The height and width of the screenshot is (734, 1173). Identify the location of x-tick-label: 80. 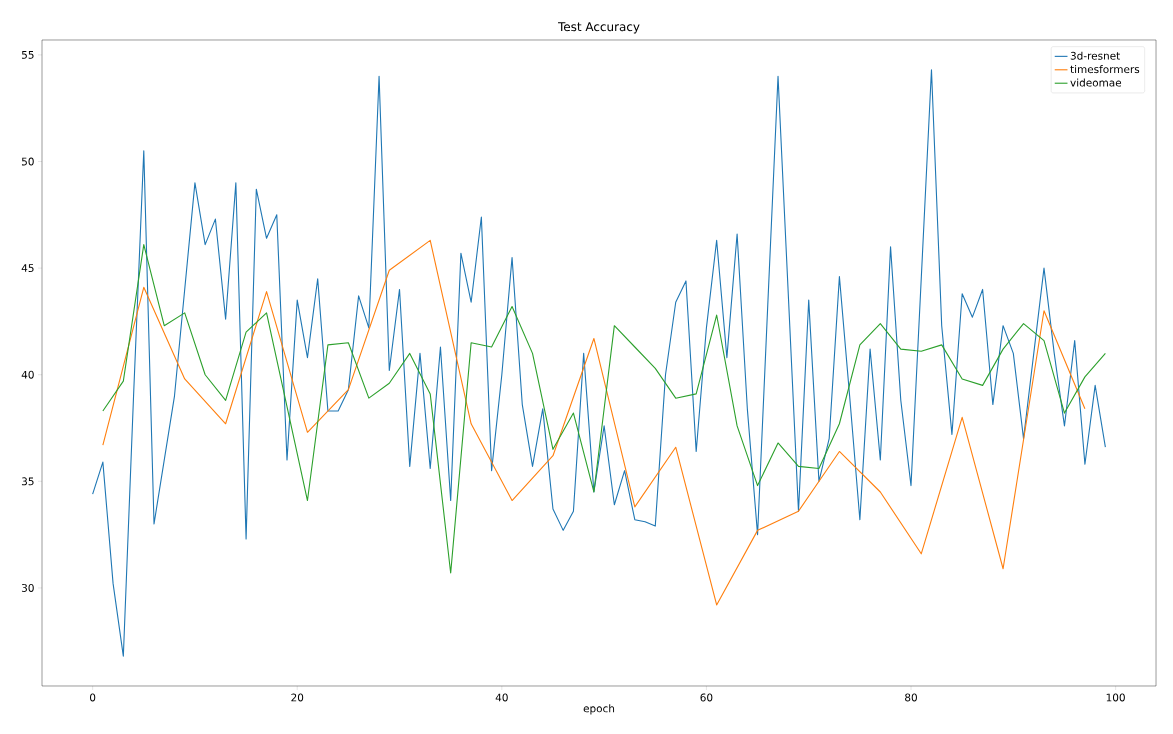
(911, 697).